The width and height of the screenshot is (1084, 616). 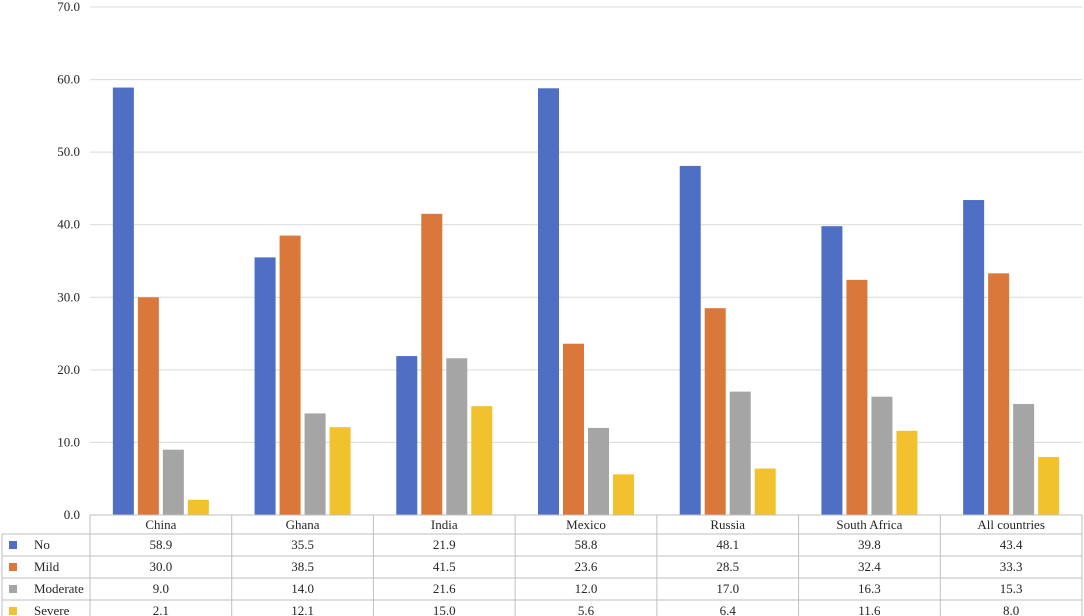 I want to click on bar-severe-ghana, so click(x=340, y=471).